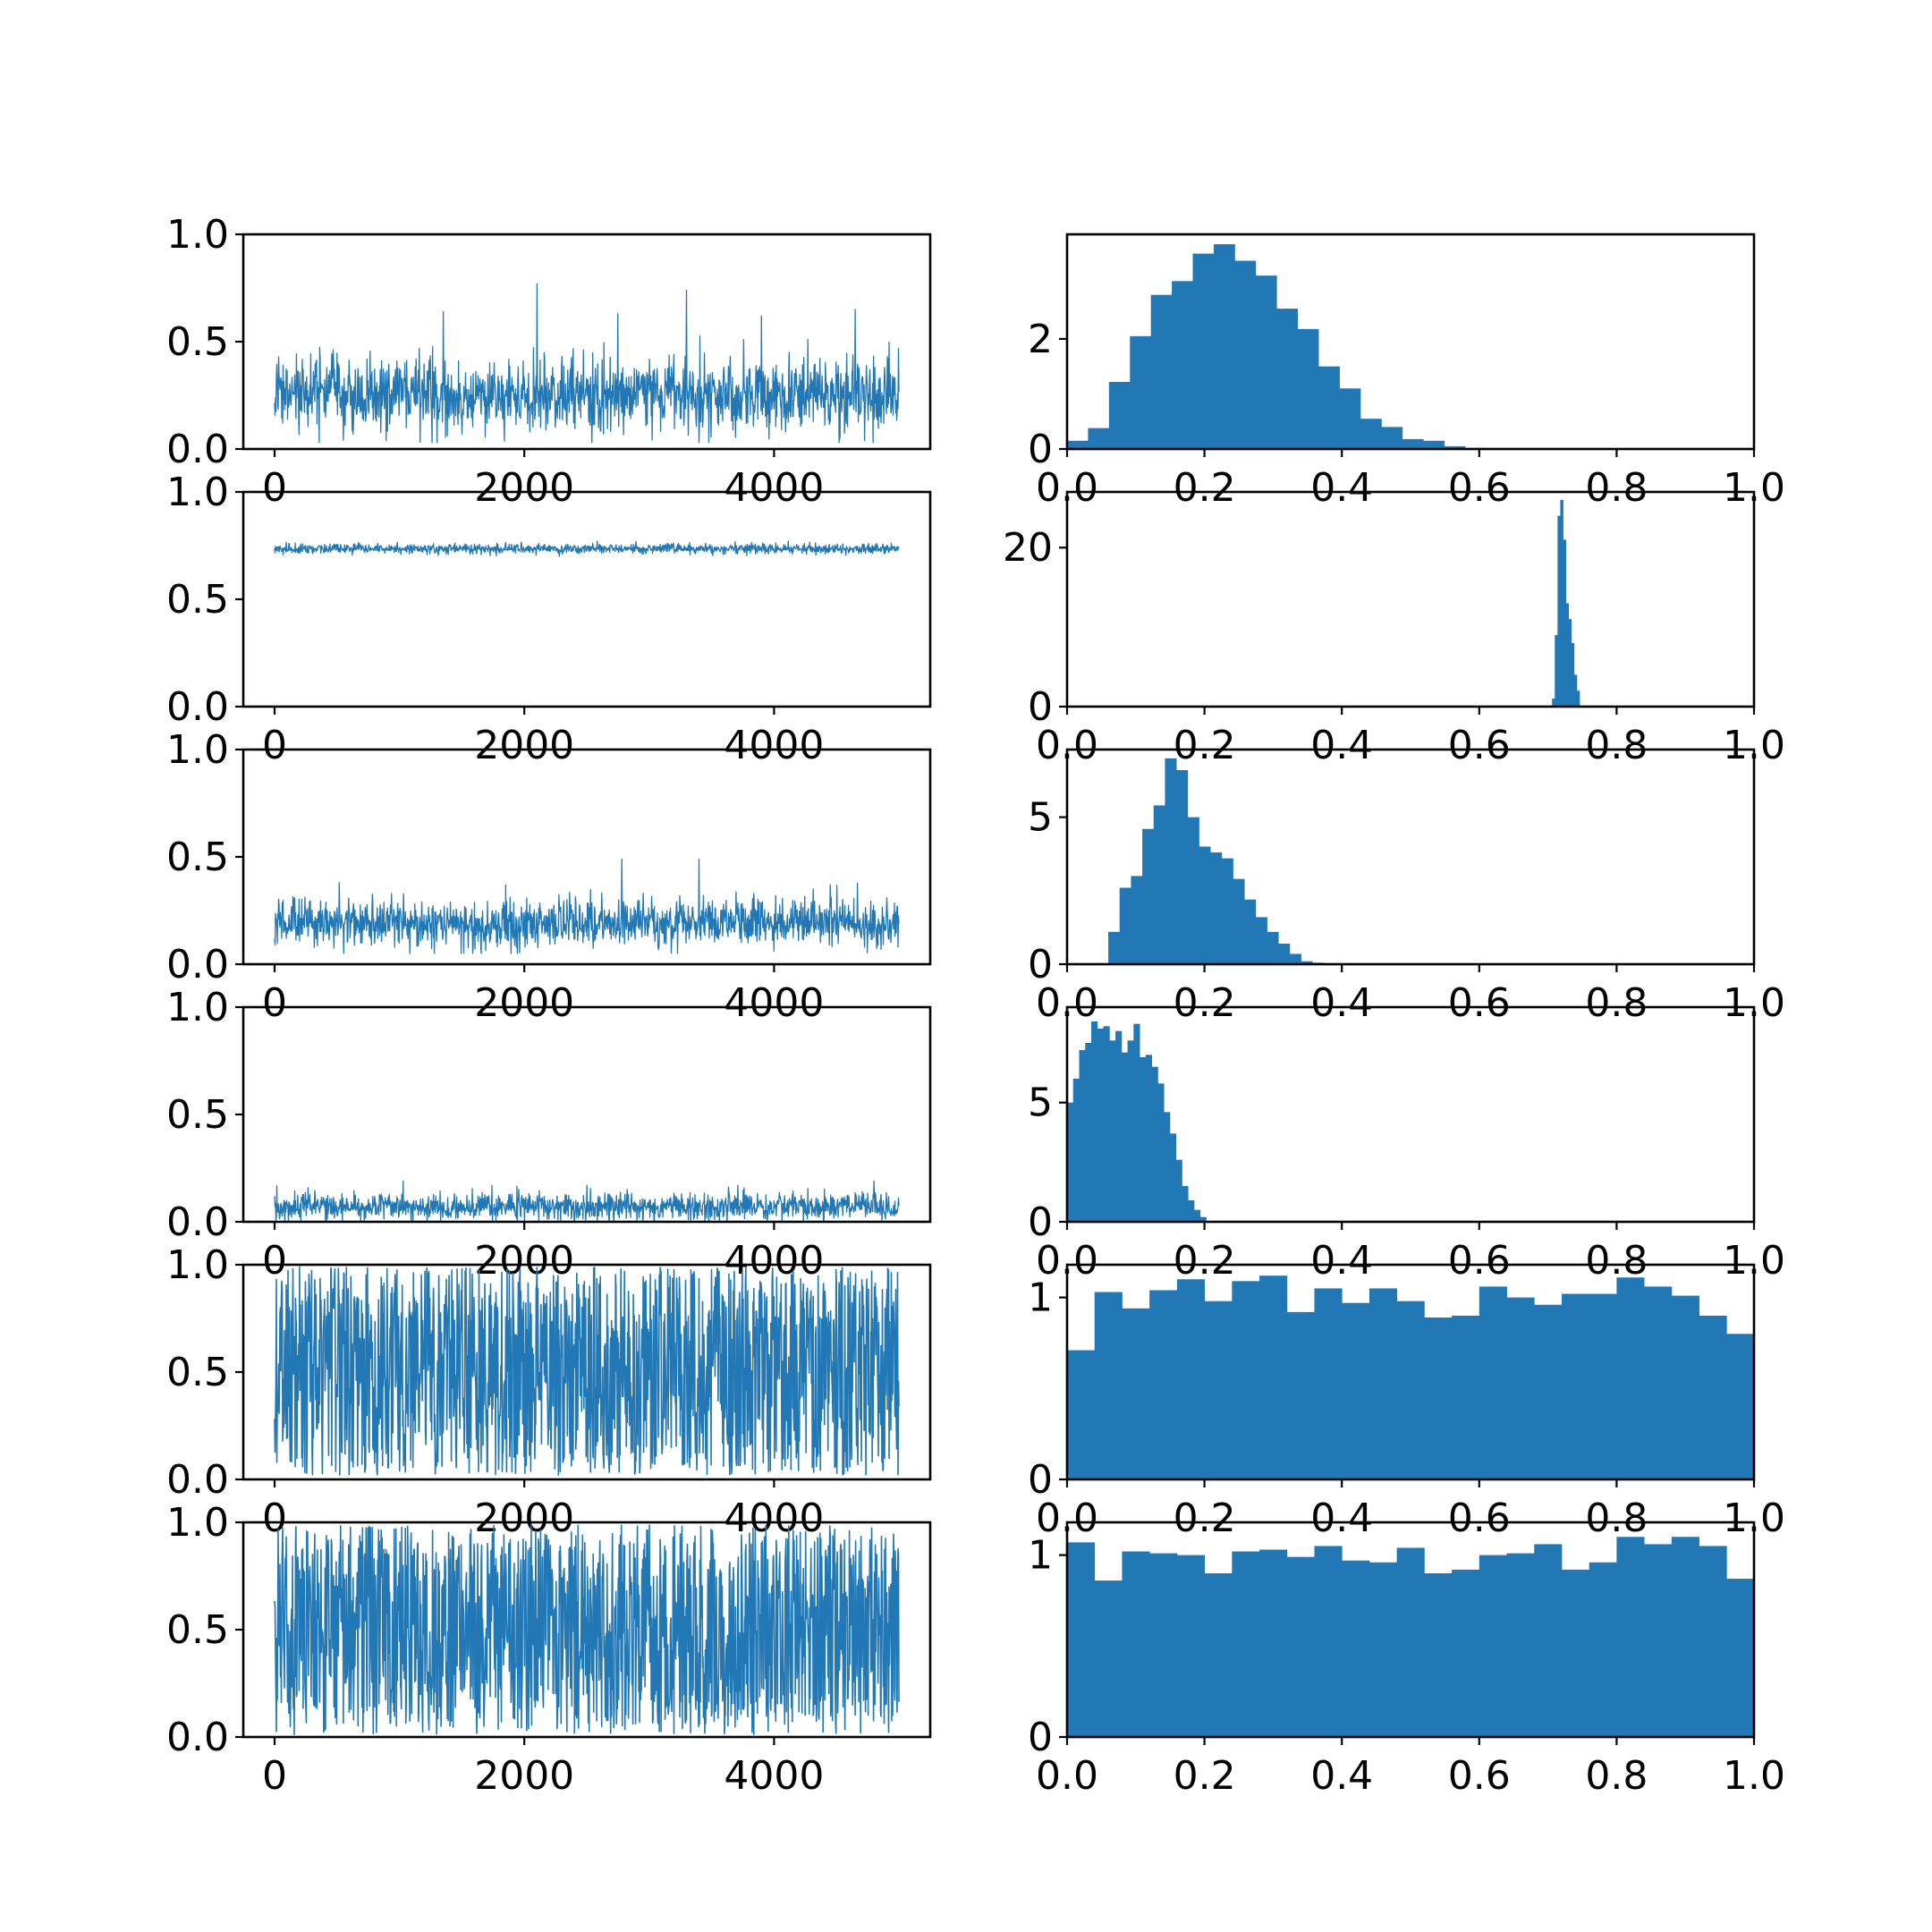  I want to click on histogram-panel-4: 050.0 0.2 0.4 0.6 0.8 1.0, so click(1406, 1144).